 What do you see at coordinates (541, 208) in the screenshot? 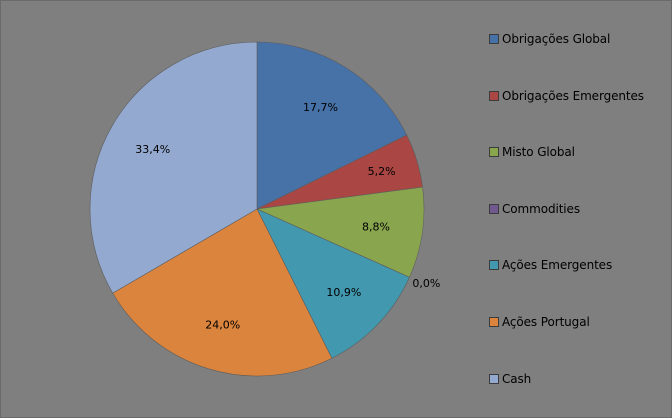
I see `legend-label: Commodities` at bounding box center [541, 208].